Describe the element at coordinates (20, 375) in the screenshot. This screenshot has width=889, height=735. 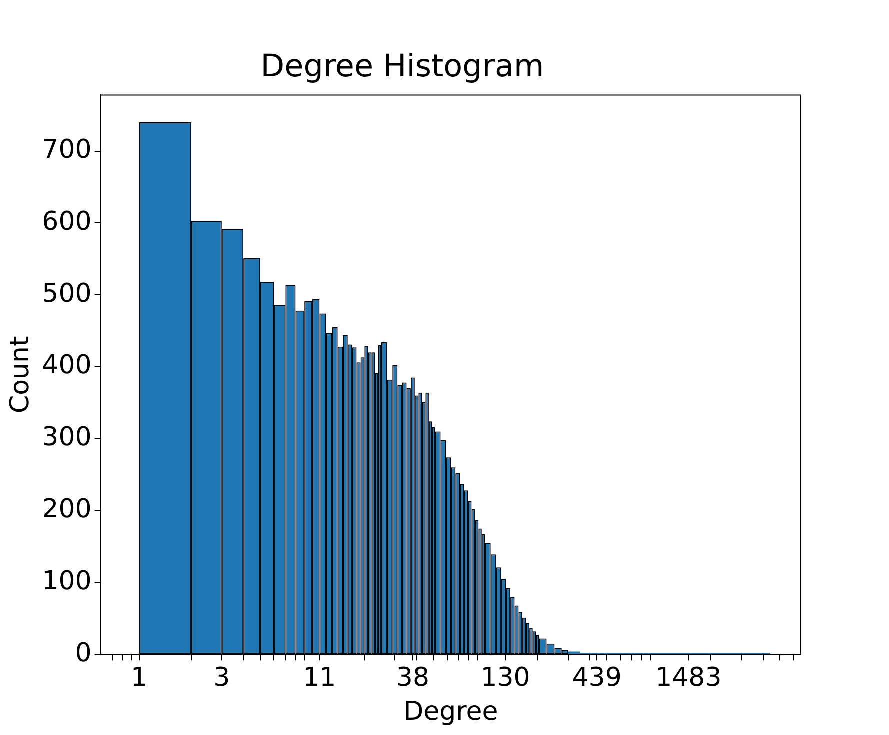
I see `y-axis-title: Count` at that location.